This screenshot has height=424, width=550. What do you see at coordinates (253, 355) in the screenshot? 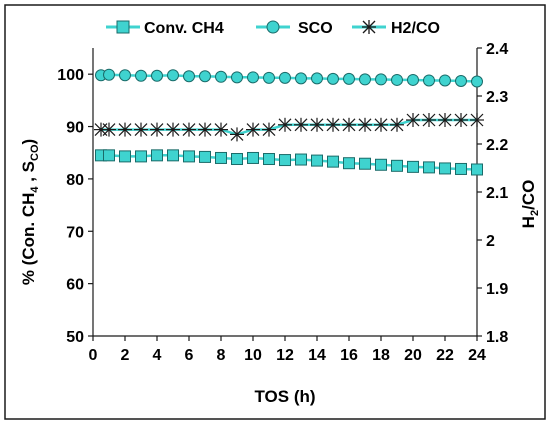
I see `x-tick-label: 10` at bounding box center [253, 355].